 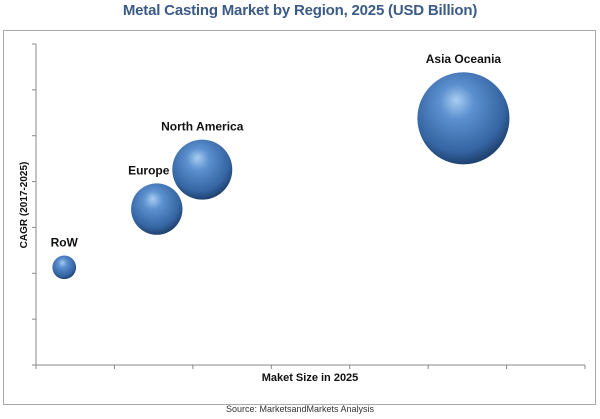 What do you see at coordinates (300, 409) in the screenshot?
I see `source-note: Source: MarketsandMarkets Analysis` at bounding box center [300, 409].